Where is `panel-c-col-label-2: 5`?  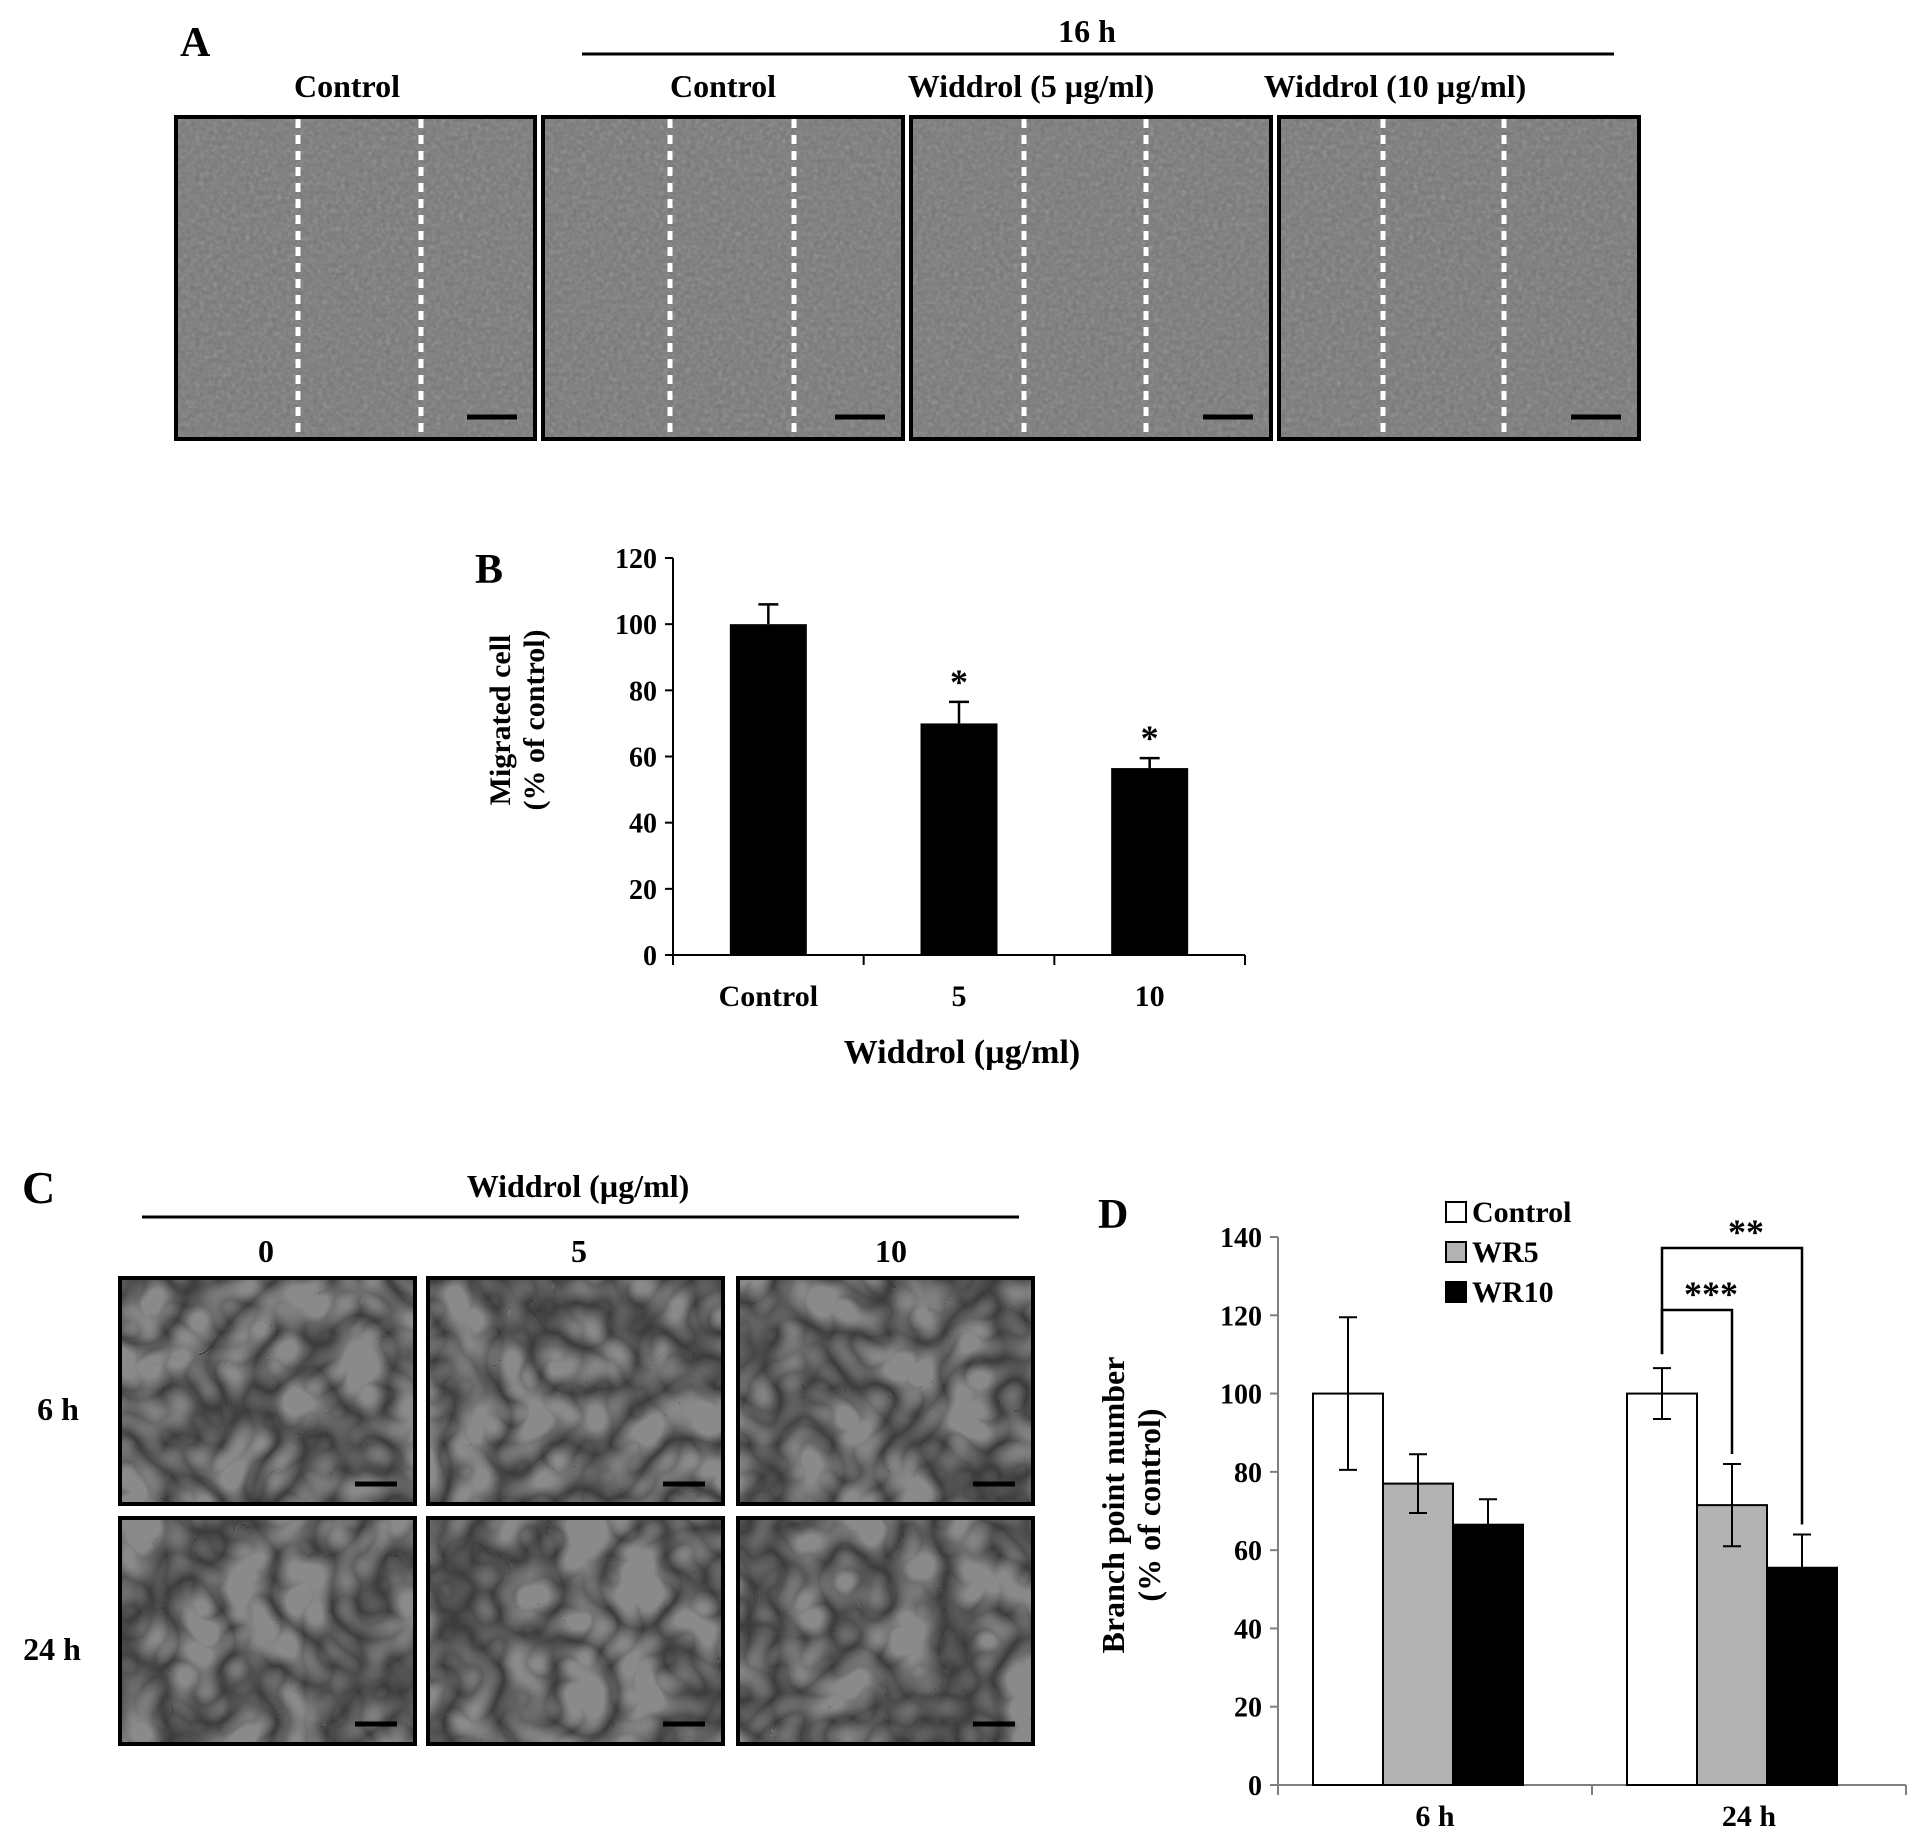
panel-c-col-label-2: 5 is located at coordinates (579, 1251).